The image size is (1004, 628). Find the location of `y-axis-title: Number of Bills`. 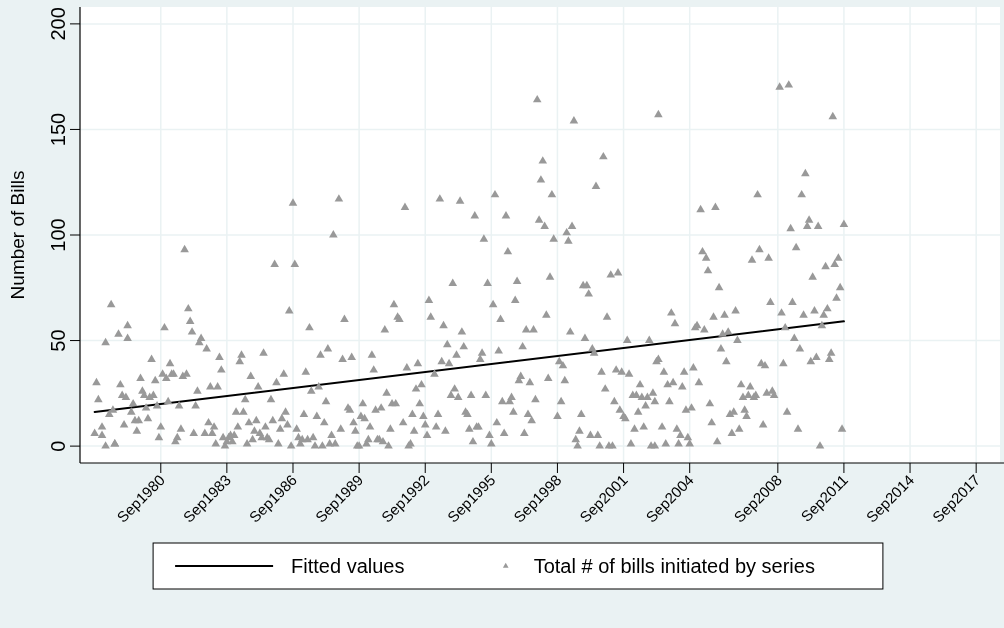

y-axis-title: Number of Bills is located at coordinates (17, 235).